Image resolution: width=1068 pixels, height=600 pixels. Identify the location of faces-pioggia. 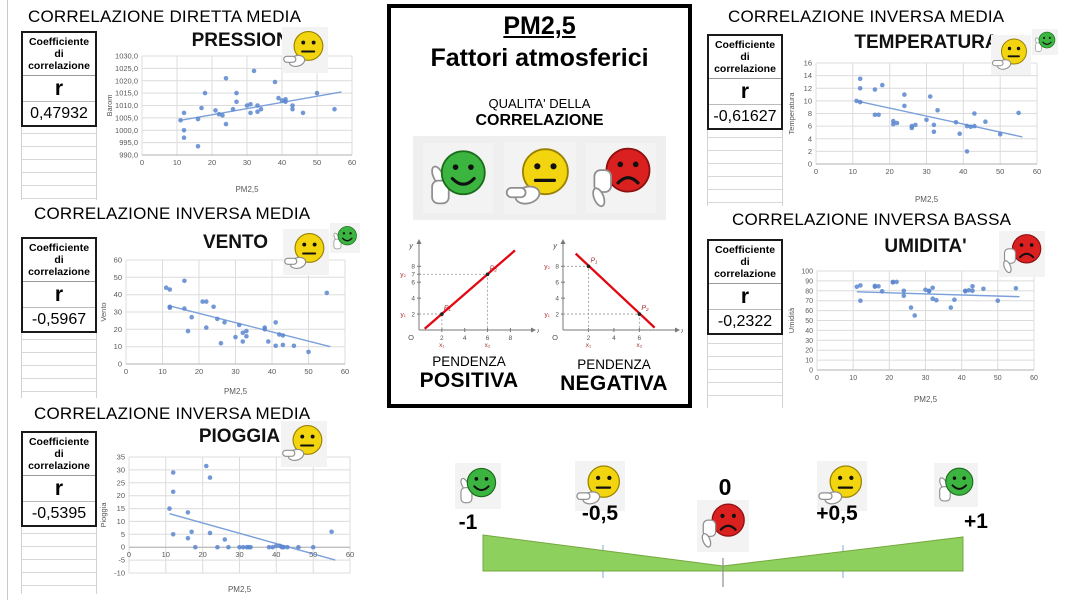
(304, 443).